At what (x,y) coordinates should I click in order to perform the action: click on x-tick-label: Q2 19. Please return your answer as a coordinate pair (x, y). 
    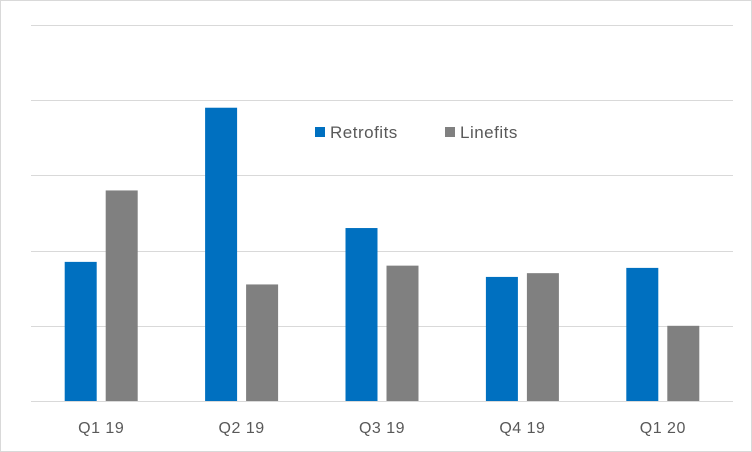
    Looking at the image, I should click on (242, 428).